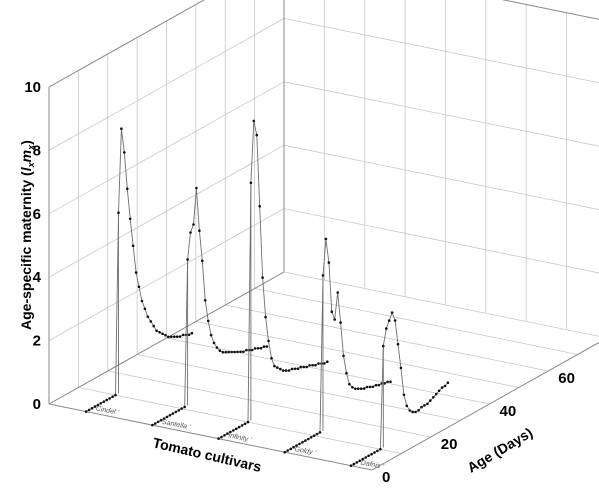 The image size is (599, 494). Describe the element at coordinates (508, 411) in the screenshot. I see `z-tick-label: 40` at that location.